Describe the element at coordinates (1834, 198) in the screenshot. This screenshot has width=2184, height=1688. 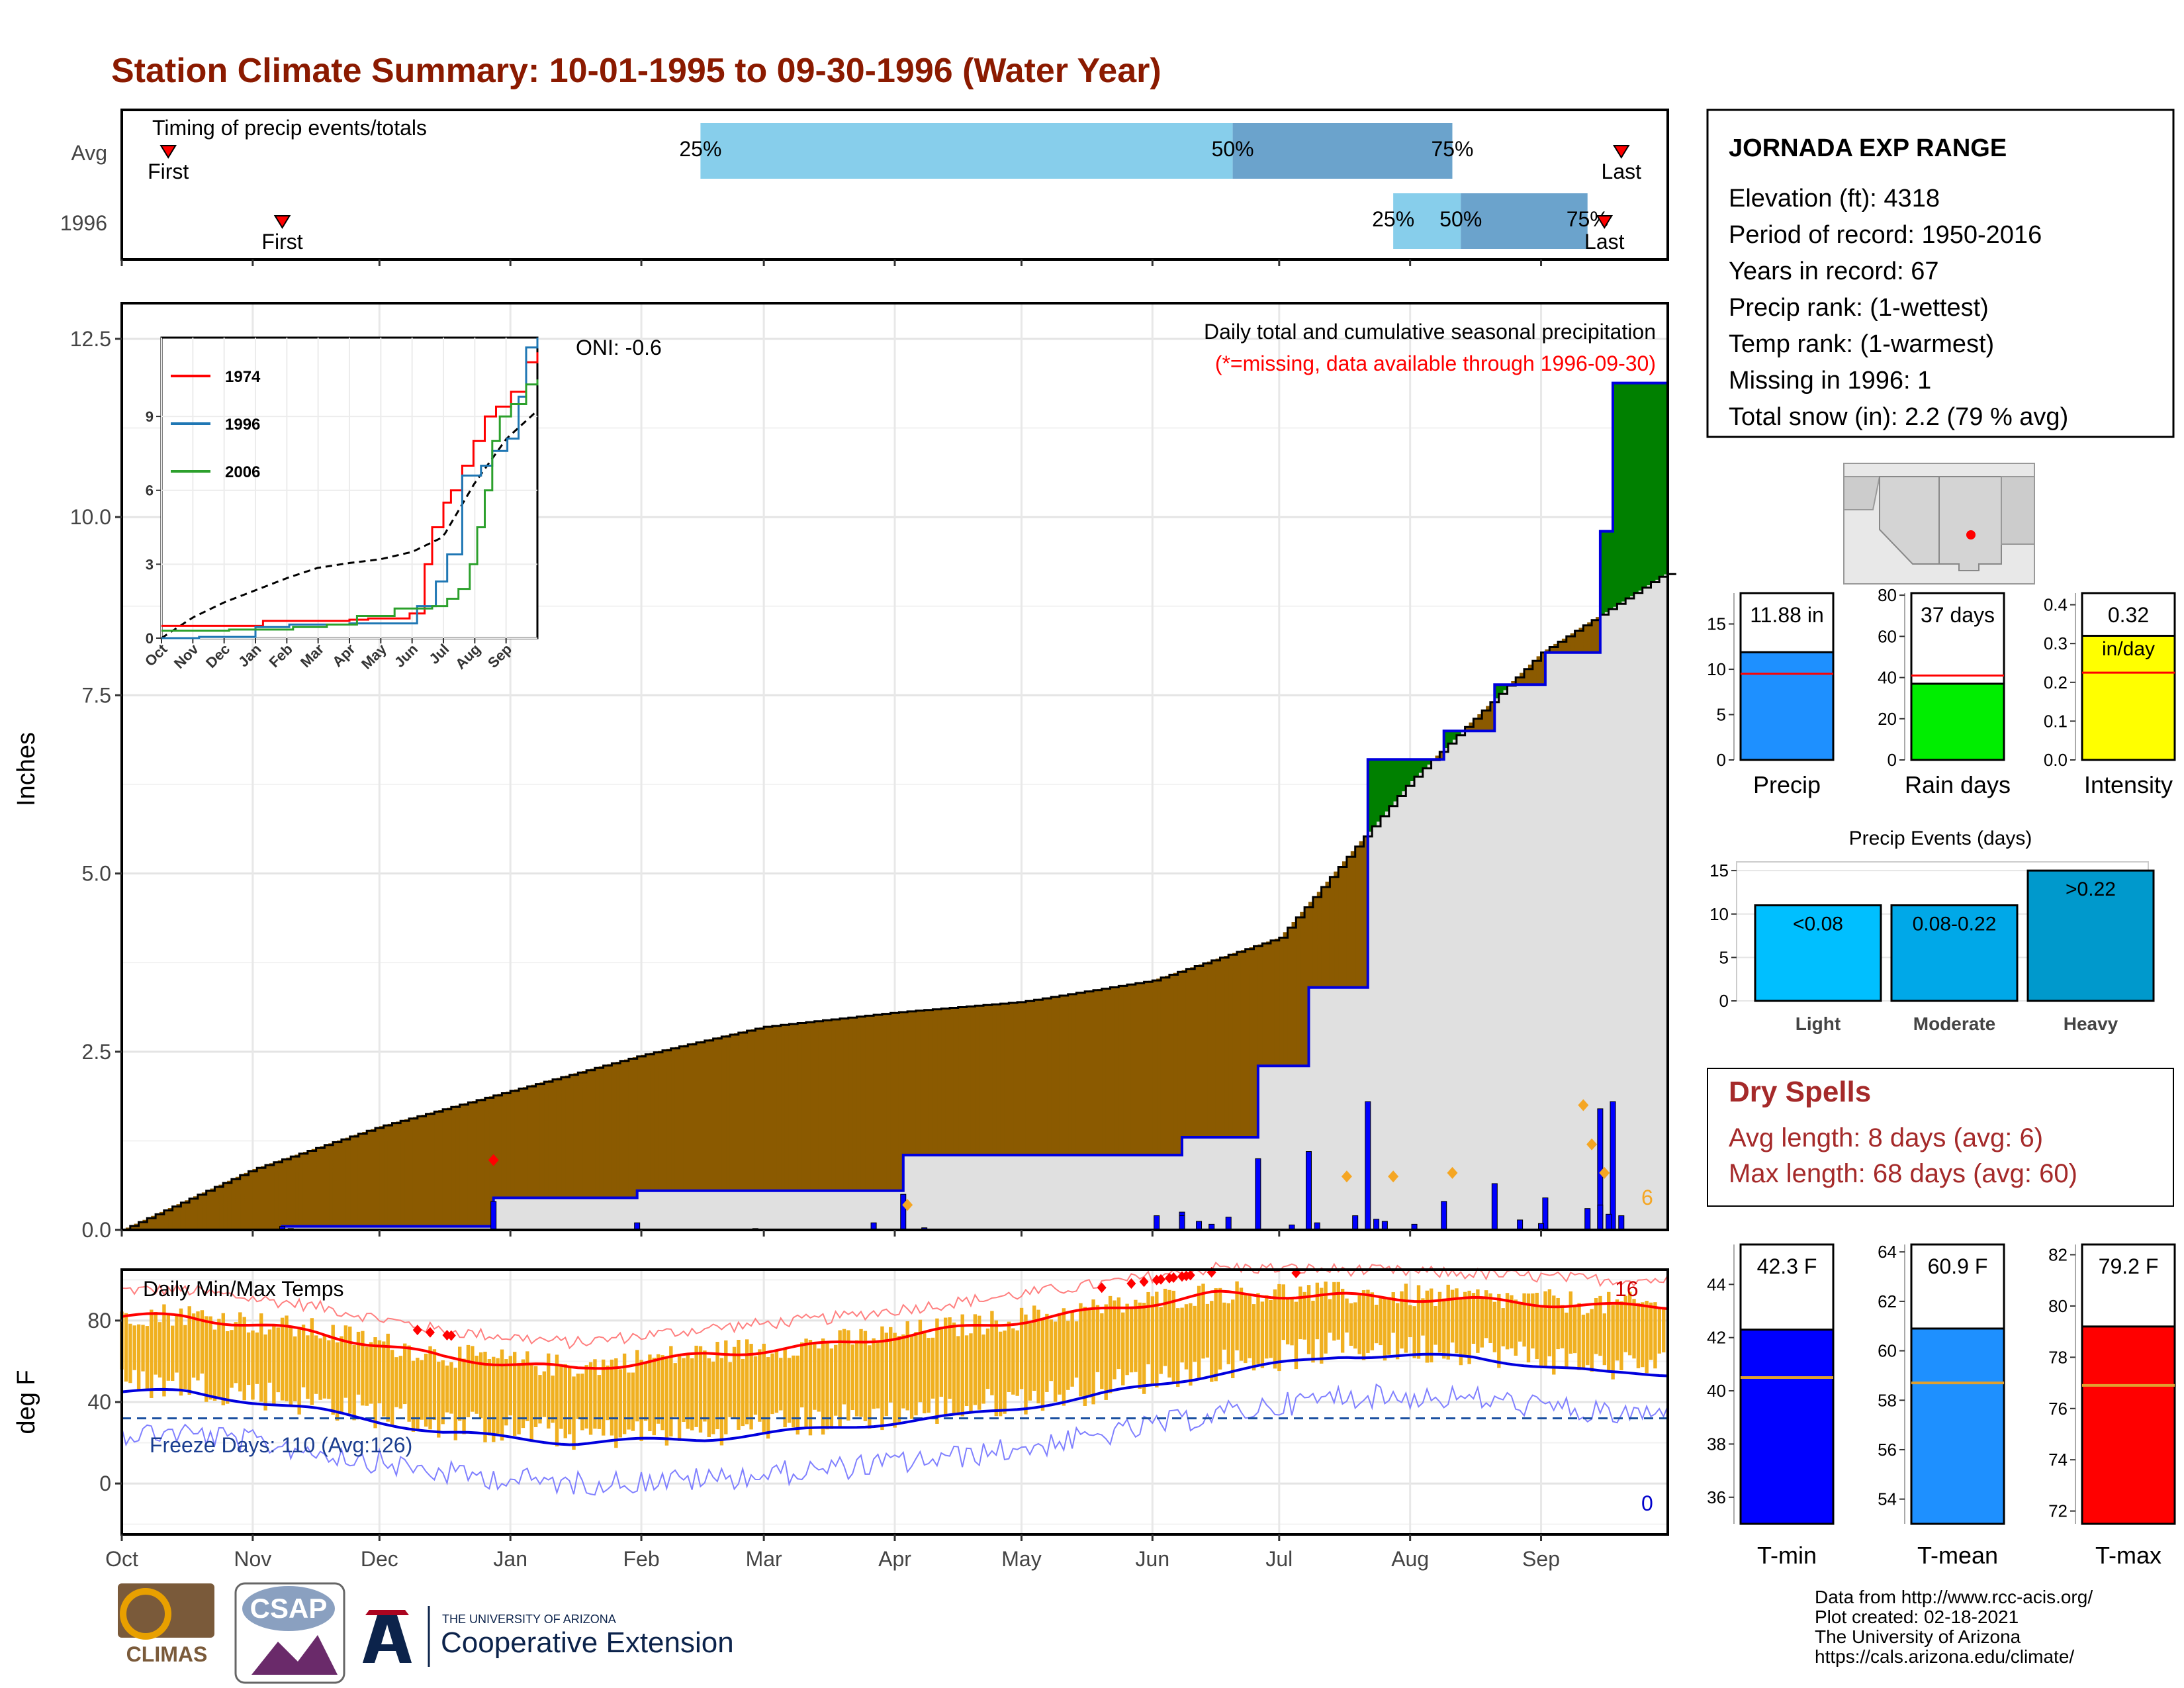
I see `station-info-line: Elevation (ft): 4318` at that location.